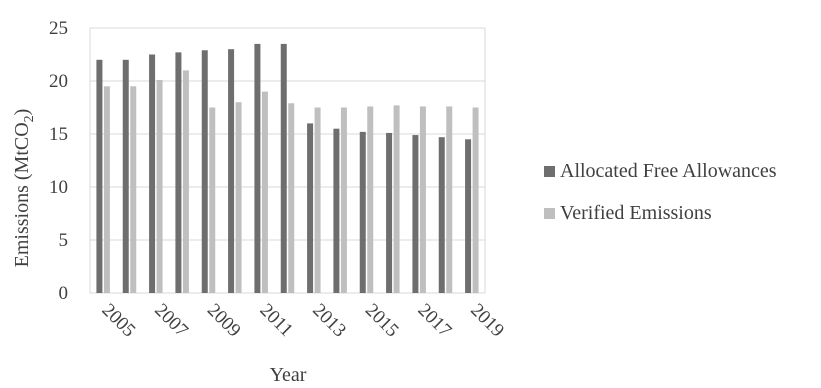 This screenshot has width=821, height=388. What do you see at coordinates (382, 321) in the screenshot?
I see `x-tick-label-2015: 2015` at bounding box center [382, 321].